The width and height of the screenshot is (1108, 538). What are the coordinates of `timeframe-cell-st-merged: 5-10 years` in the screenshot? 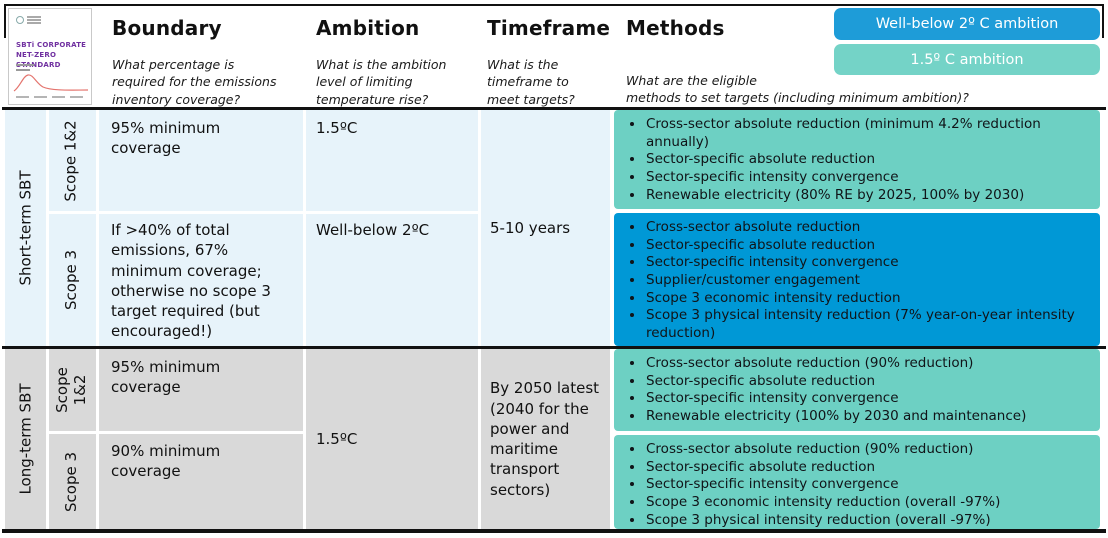 It's located at (546, 228).